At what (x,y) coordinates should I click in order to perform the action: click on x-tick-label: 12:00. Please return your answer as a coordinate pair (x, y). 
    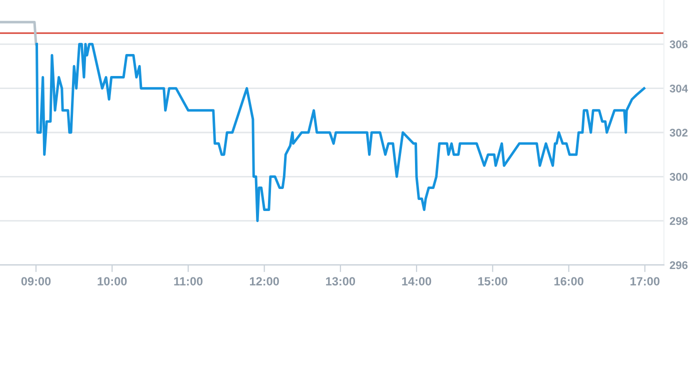
    Looking at the image, I should click on (264, 281).